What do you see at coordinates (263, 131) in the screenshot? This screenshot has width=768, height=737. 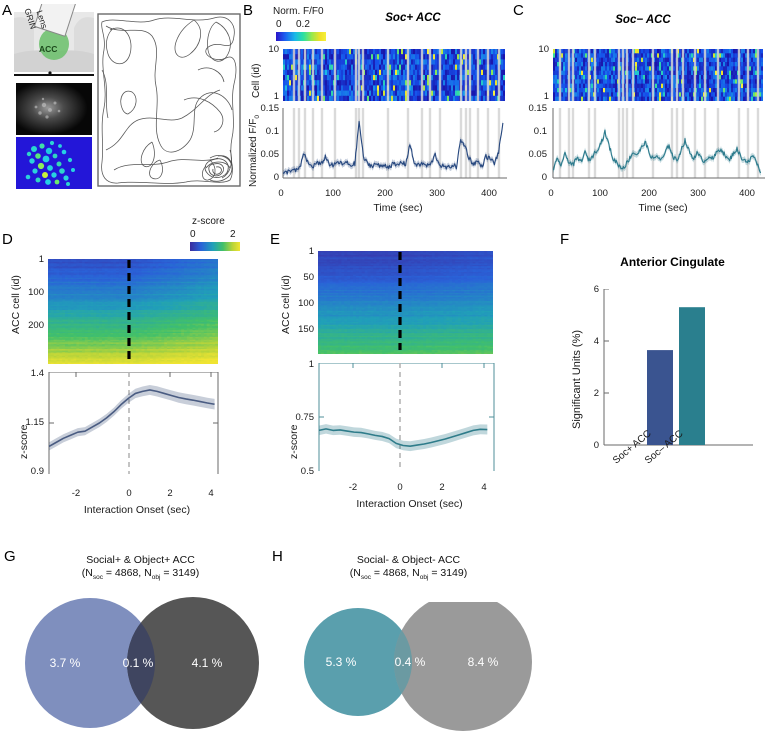 I see `panel-b-trace-ytick-0.1: 0.1` at bounding box center [263, 131].